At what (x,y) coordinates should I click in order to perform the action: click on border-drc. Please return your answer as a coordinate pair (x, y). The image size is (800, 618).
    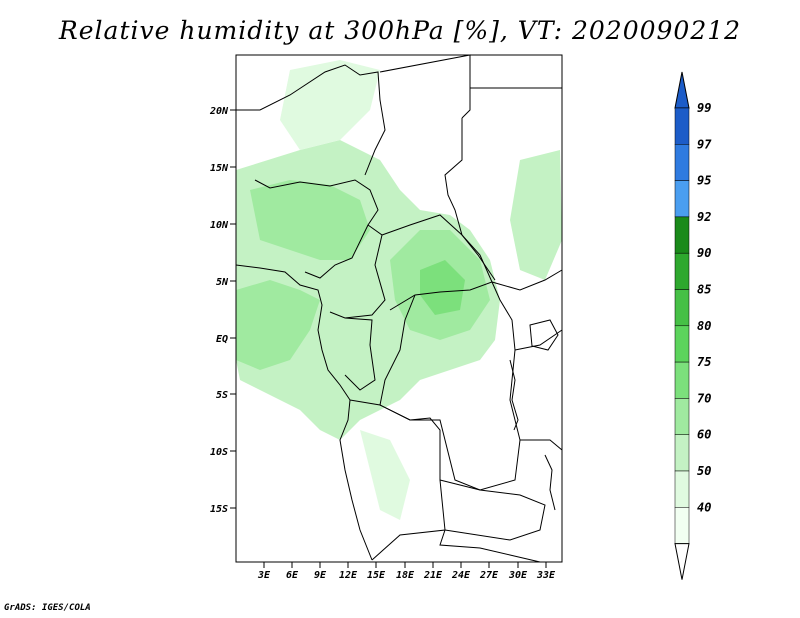
    Looking at the image, I should click on (450, 386).